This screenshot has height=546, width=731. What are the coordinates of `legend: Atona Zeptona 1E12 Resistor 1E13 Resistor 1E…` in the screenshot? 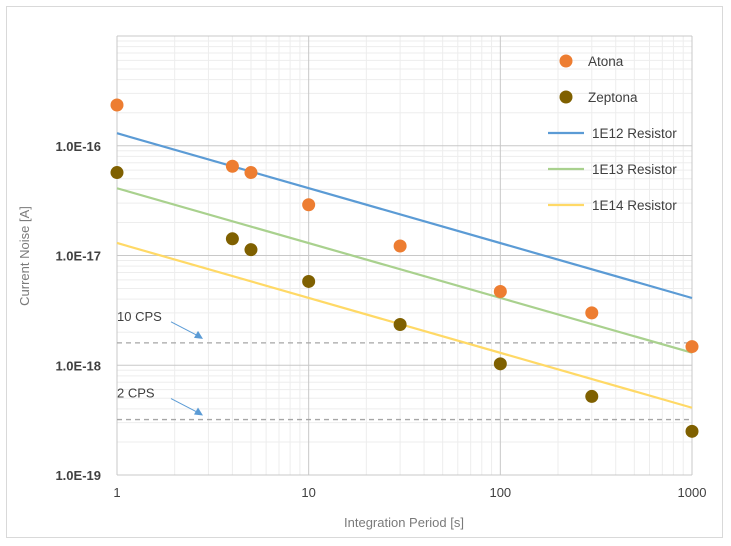 It's located at (612, 133).